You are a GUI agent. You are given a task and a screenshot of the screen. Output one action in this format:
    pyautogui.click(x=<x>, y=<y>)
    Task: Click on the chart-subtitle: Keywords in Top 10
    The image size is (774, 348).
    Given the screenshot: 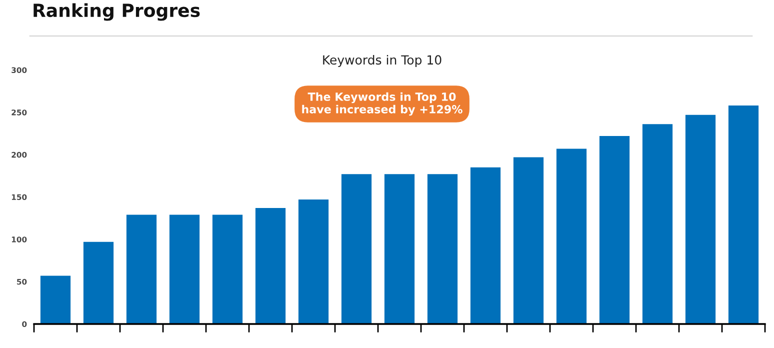 What is the action you would take?
    pyautogui.click(x=382, y=61)
    